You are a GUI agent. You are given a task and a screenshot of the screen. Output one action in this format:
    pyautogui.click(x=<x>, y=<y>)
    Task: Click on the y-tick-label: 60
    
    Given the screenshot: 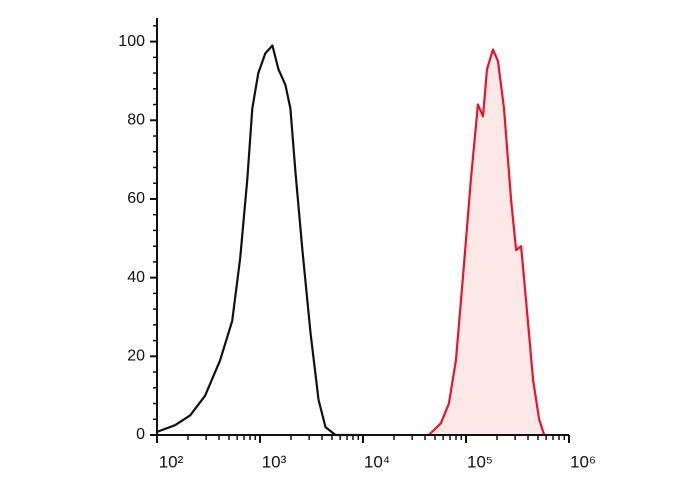 What is the action you would take?
    pyautogui.click(x=136, y=198)
    